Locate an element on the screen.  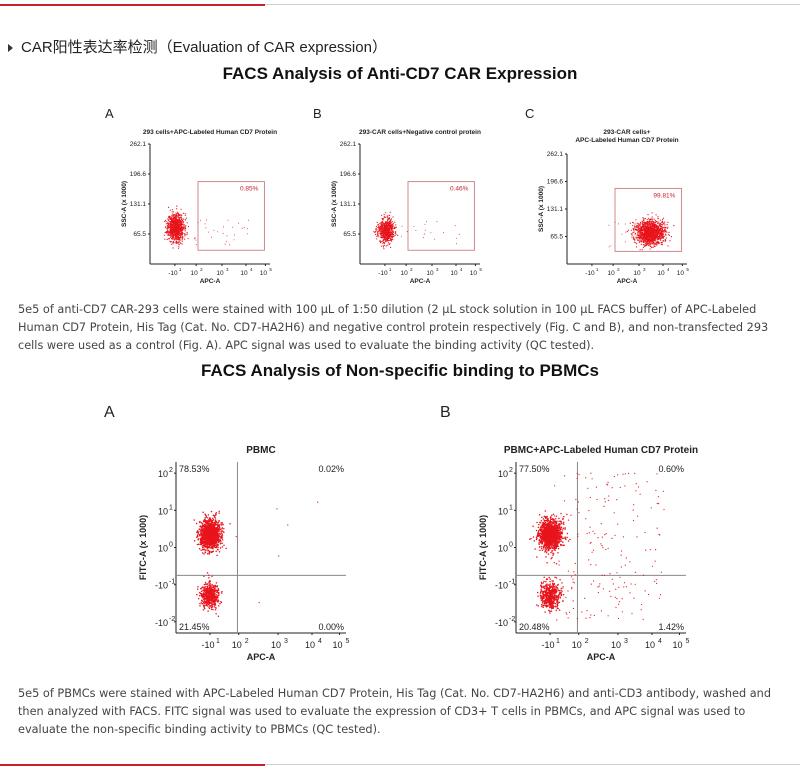
gate-percentage: 0.46% is located at coordinates (459, 189).